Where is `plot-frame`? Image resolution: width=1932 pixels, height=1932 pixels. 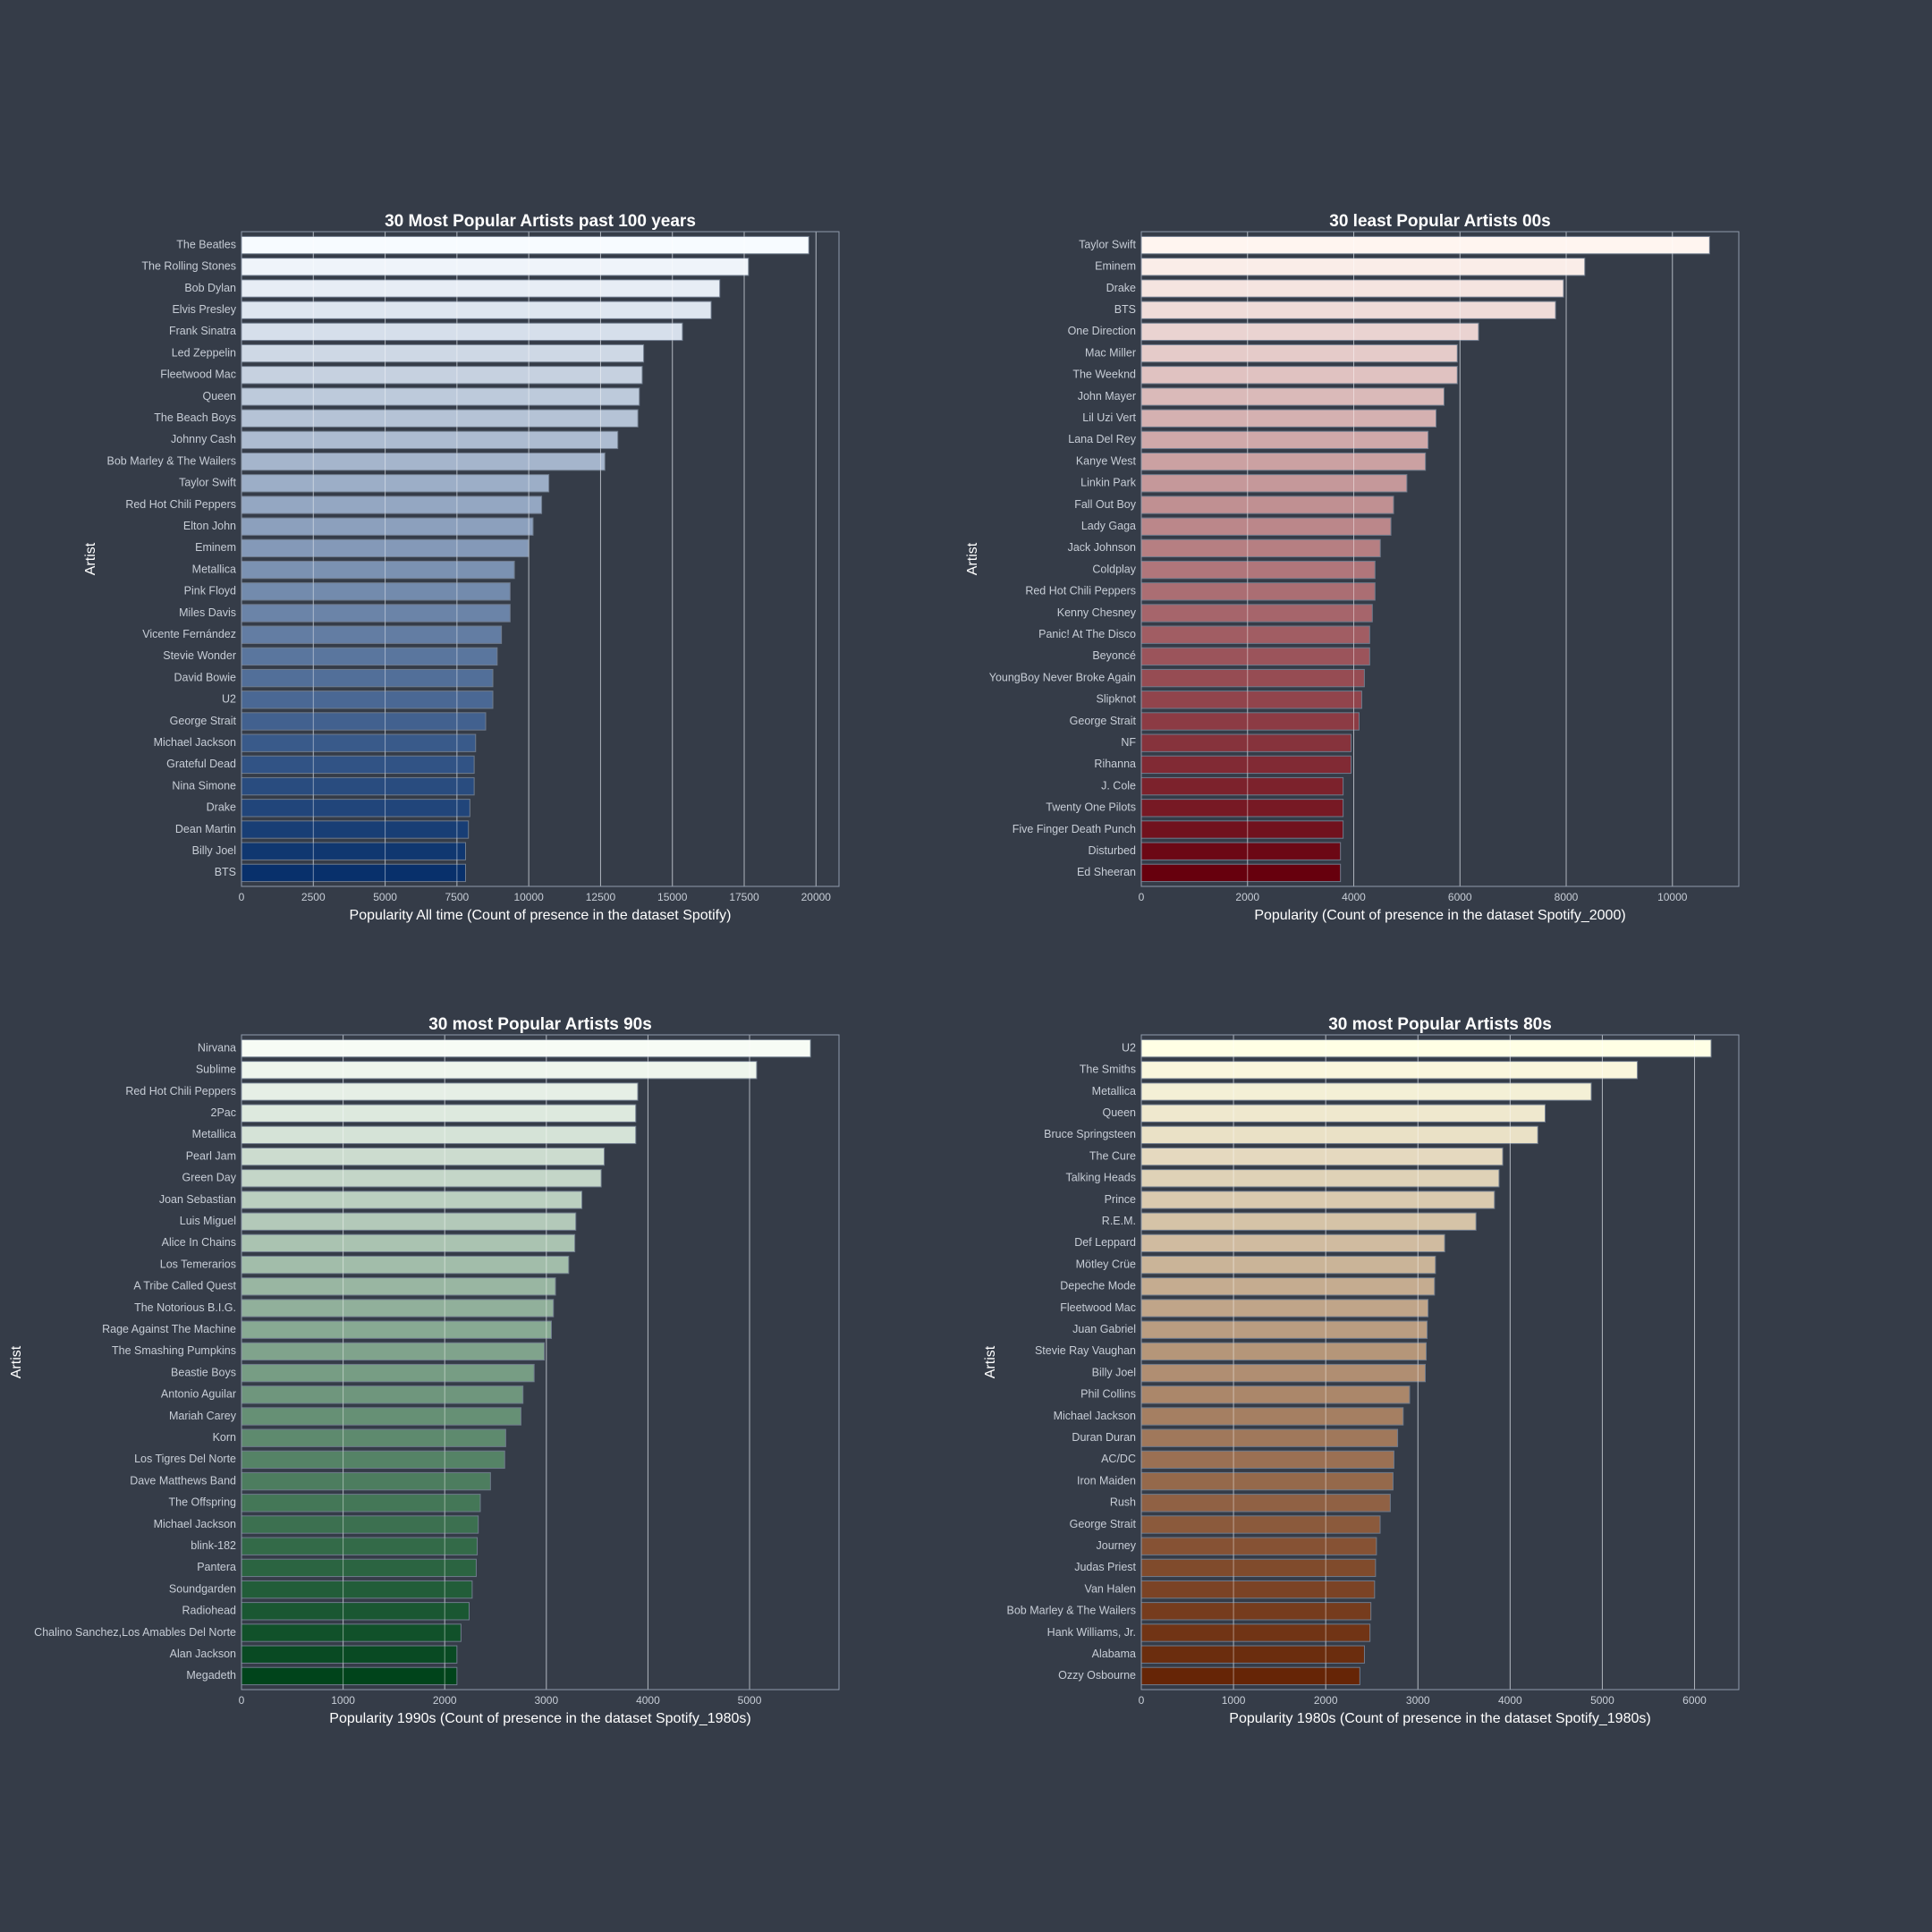
plot-frame is located at coordinates (1440, 1362).